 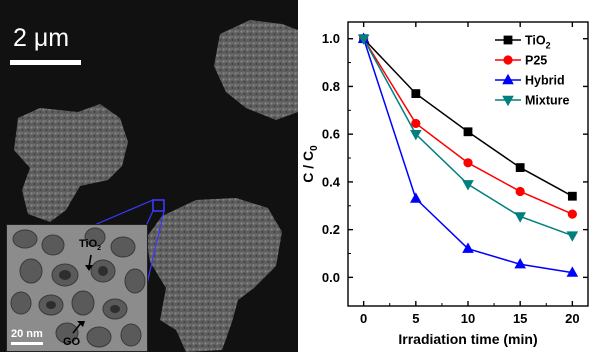 I want to click on x-tick-label: 0, so click(x=363, y=318).